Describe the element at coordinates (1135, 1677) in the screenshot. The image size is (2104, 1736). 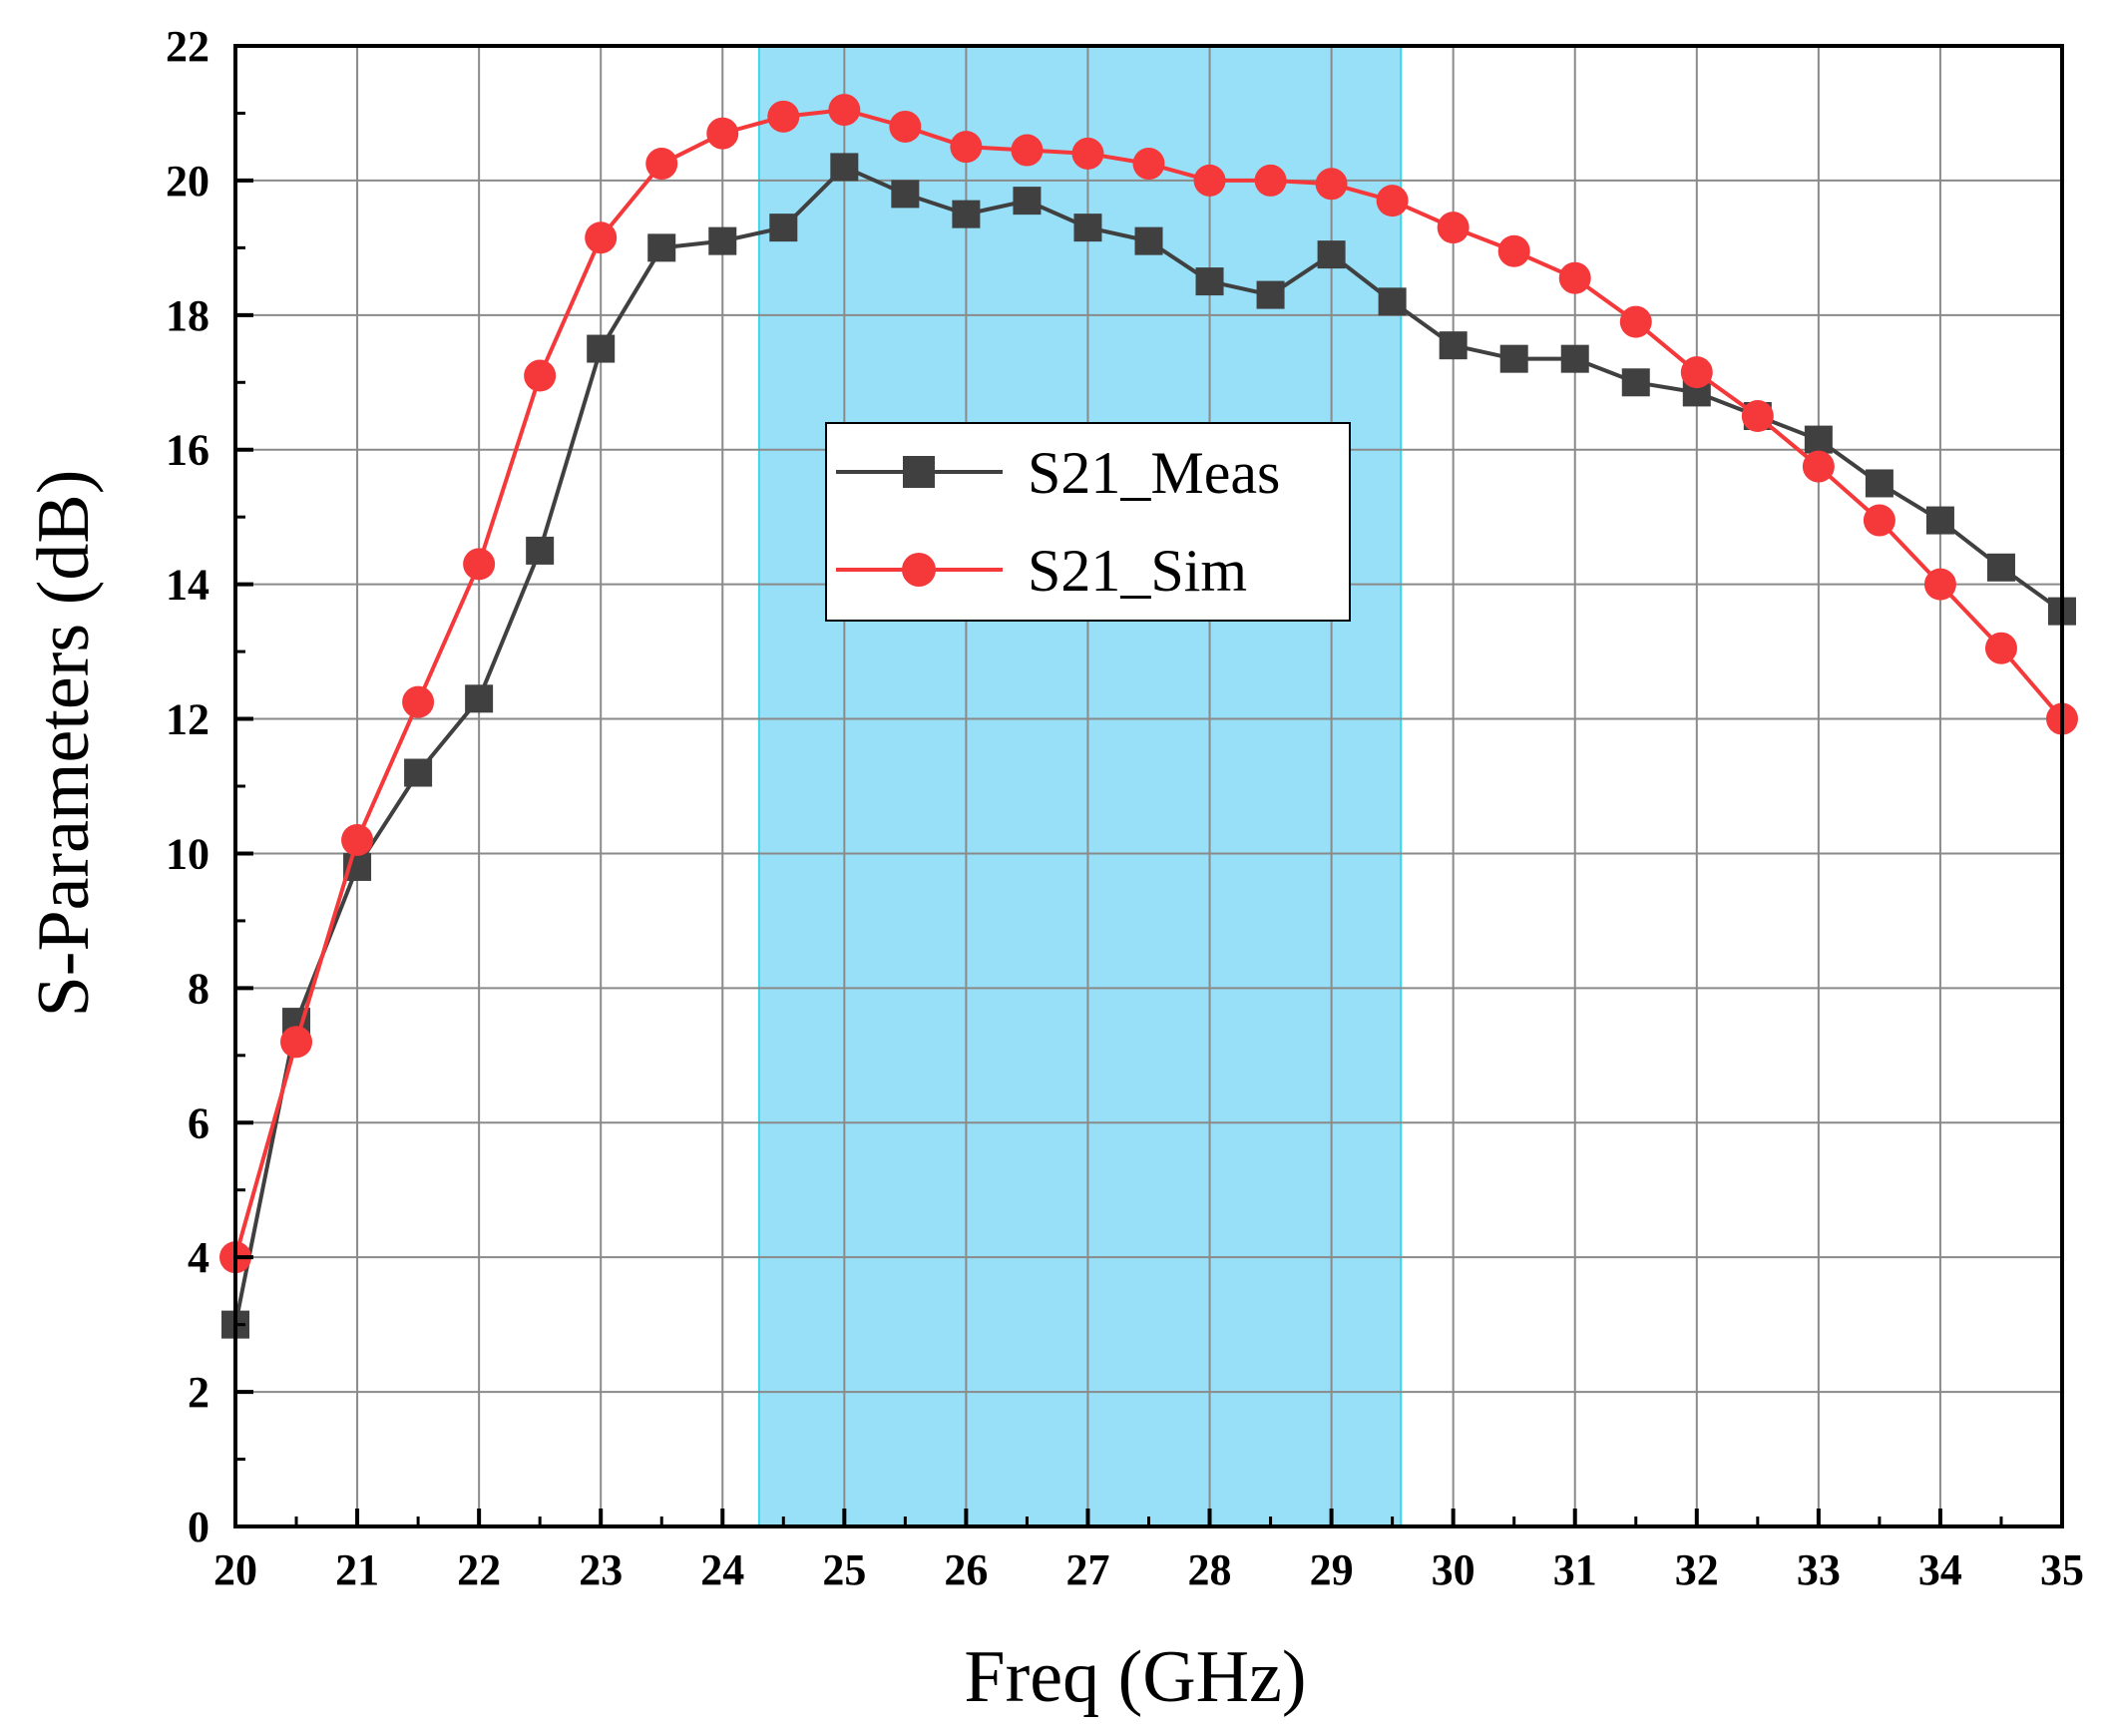
I see `x-axis-title: Freq (GHz)` at that location.